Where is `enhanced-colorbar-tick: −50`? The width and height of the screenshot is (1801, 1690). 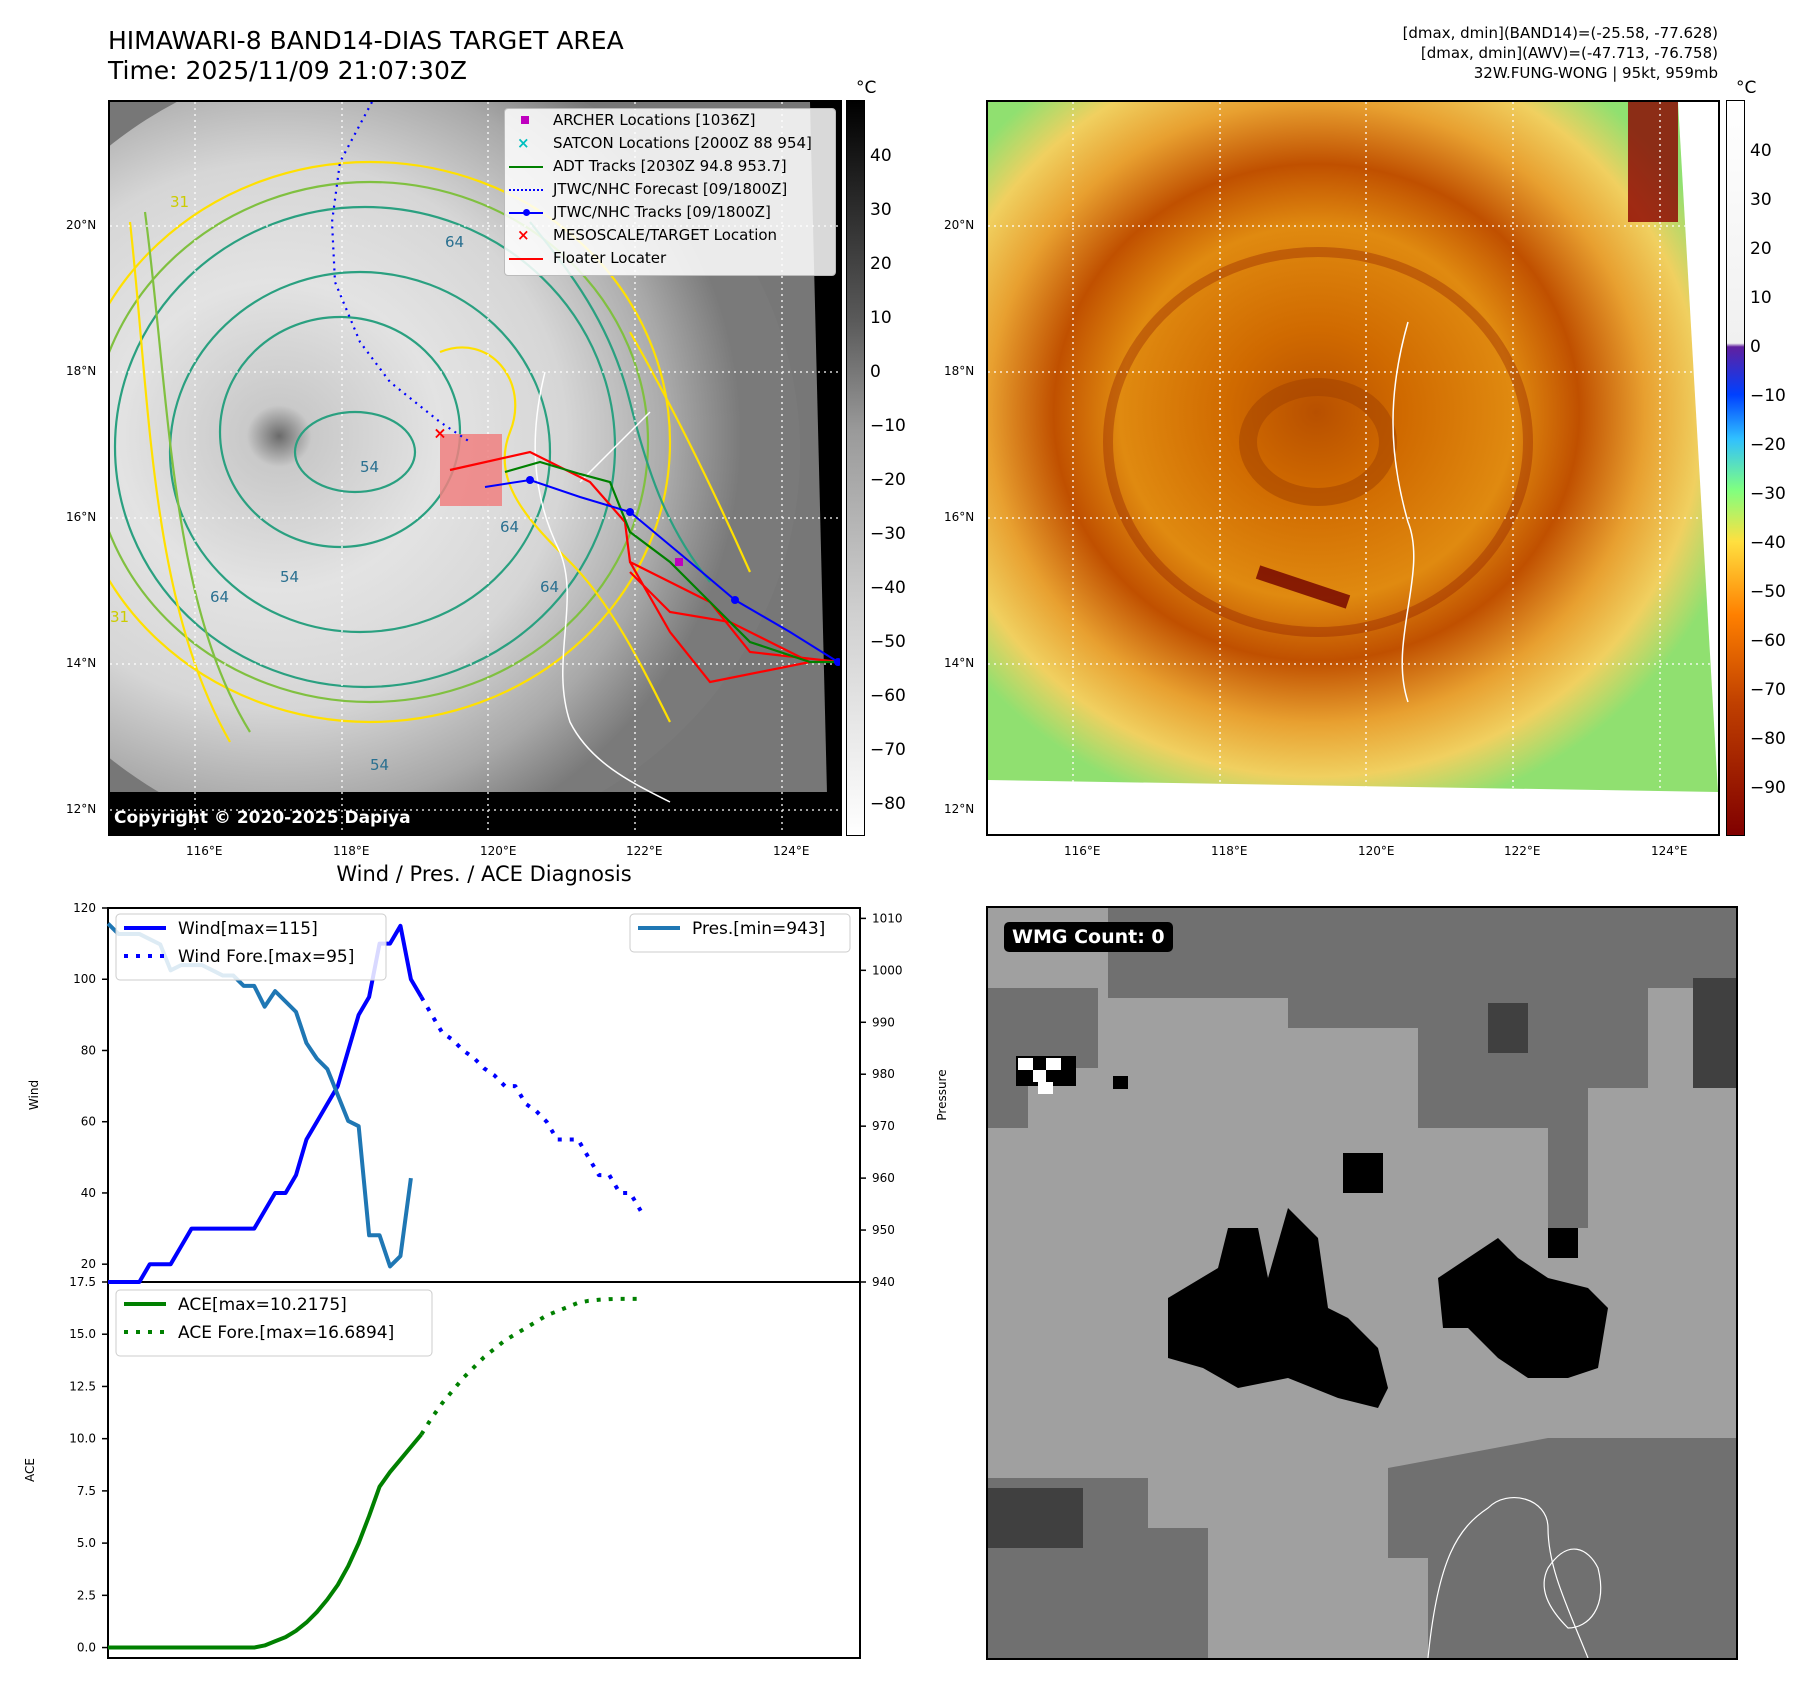
enhanced-colorbar-tick: −50 is located at coordinates (1768, 592).